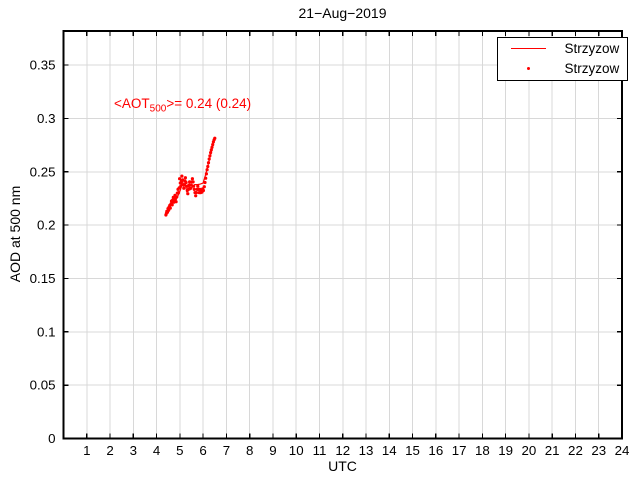  I want to click on legend-line-sample-icon, so click(530, 48).